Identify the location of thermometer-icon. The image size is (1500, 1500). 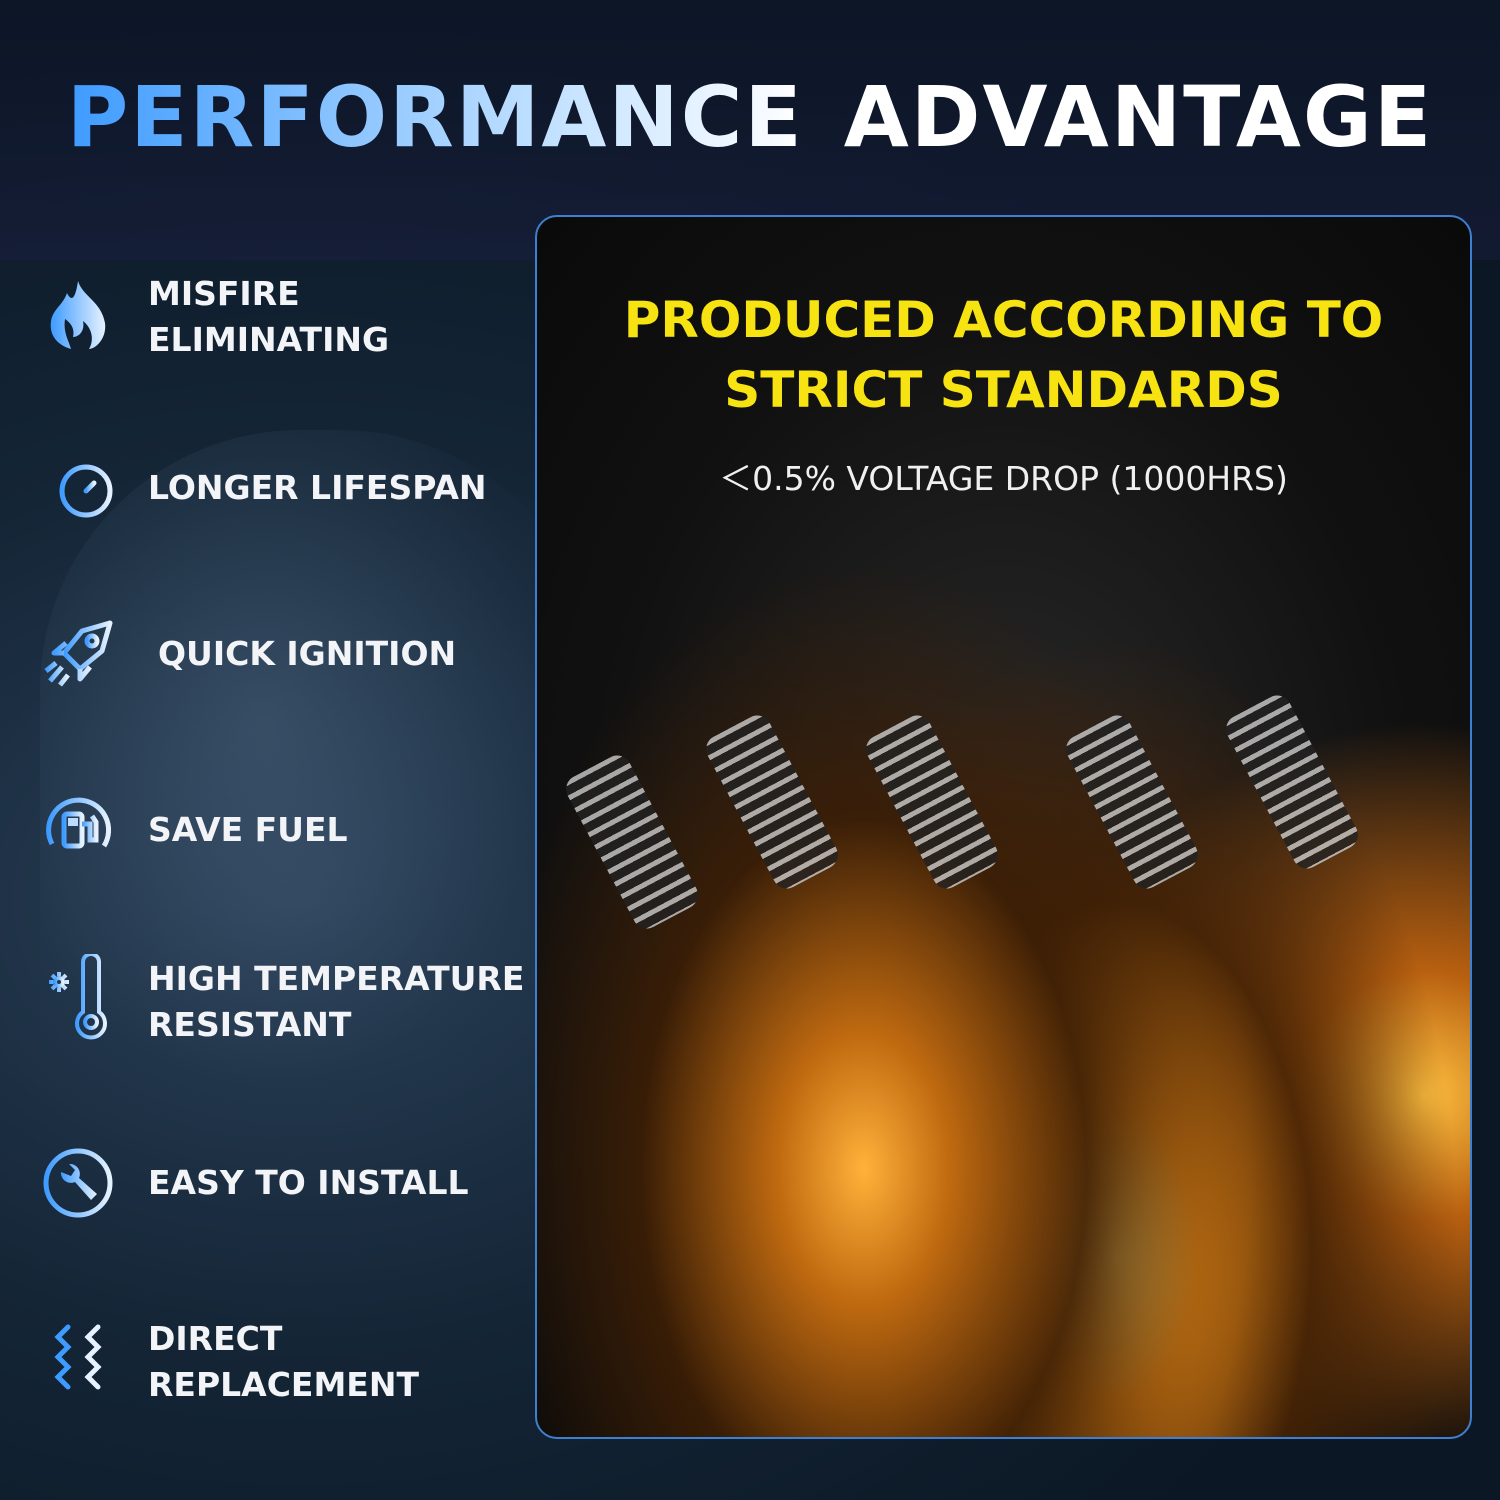
(78, 997).